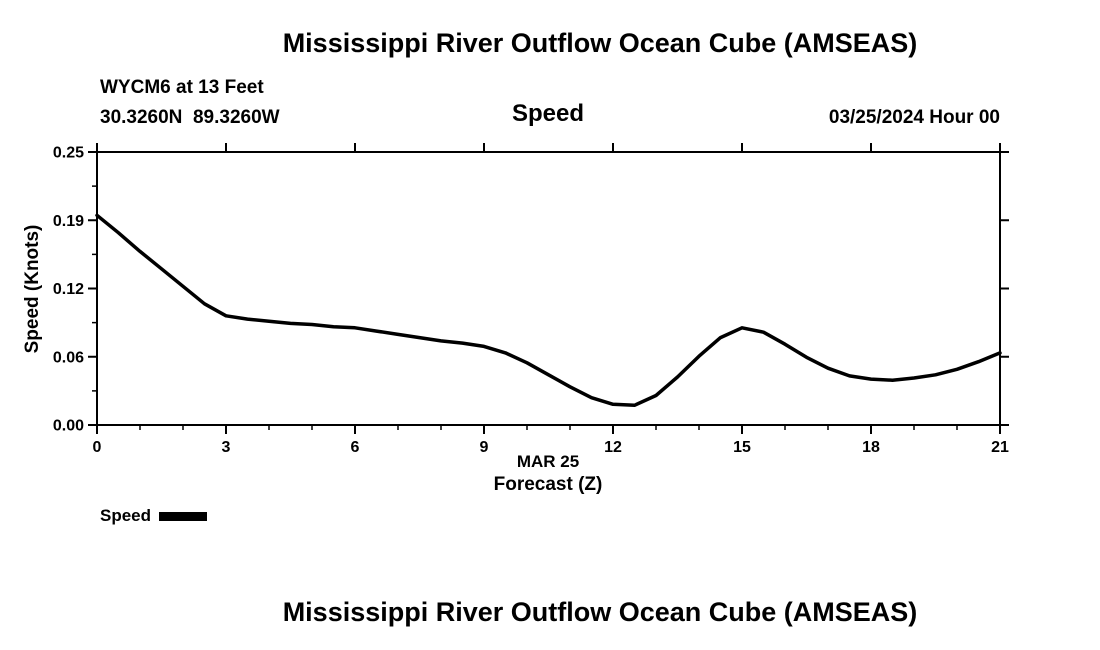 The image size is (1100, 650). I want to click on x-axis-date-label: MAR 25, so click(548, 461).